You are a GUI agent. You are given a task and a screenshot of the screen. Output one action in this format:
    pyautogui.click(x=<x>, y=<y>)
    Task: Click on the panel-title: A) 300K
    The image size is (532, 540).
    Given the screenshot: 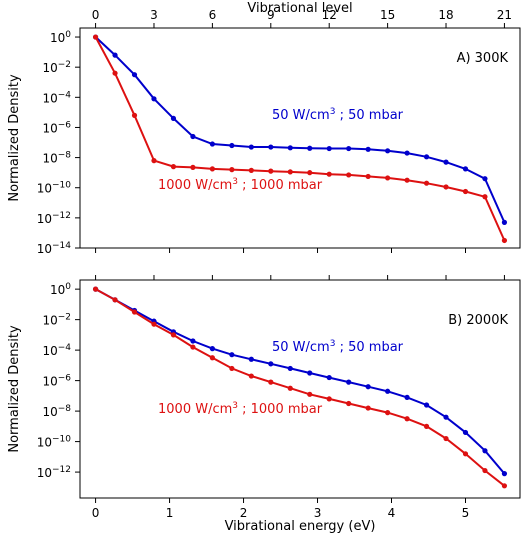 What is the action you would take?
    pyautogui.click(x=483, y=58)
    